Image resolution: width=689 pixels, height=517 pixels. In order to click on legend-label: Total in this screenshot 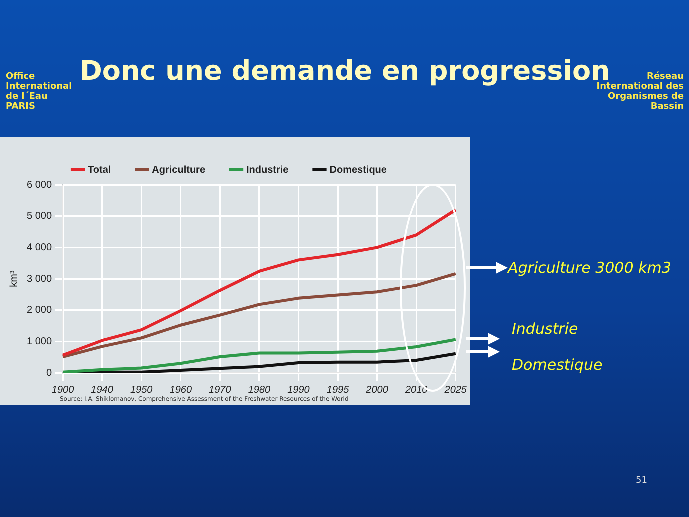, I will do `click(100, 170)`.